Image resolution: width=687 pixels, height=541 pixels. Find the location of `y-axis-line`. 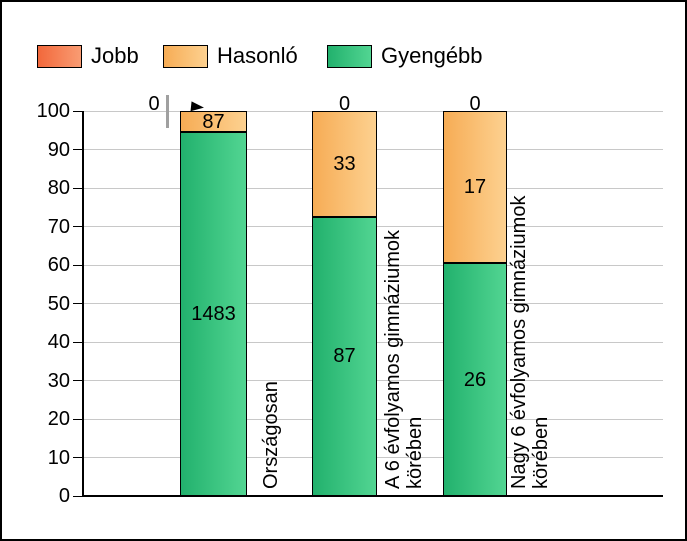

y-axis-line is located at coordinates (83, 303).